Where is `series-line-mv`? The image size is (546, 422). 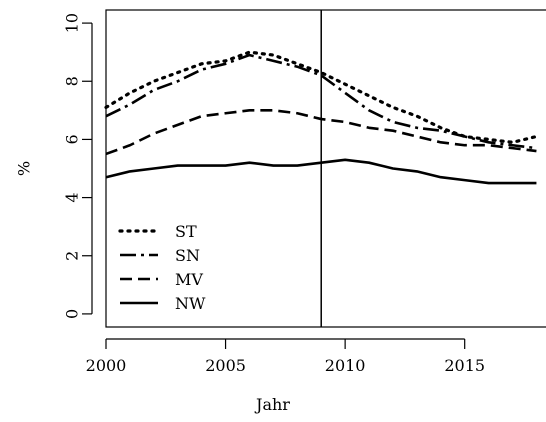
series-line-mv is located at coordinates (321, 132).